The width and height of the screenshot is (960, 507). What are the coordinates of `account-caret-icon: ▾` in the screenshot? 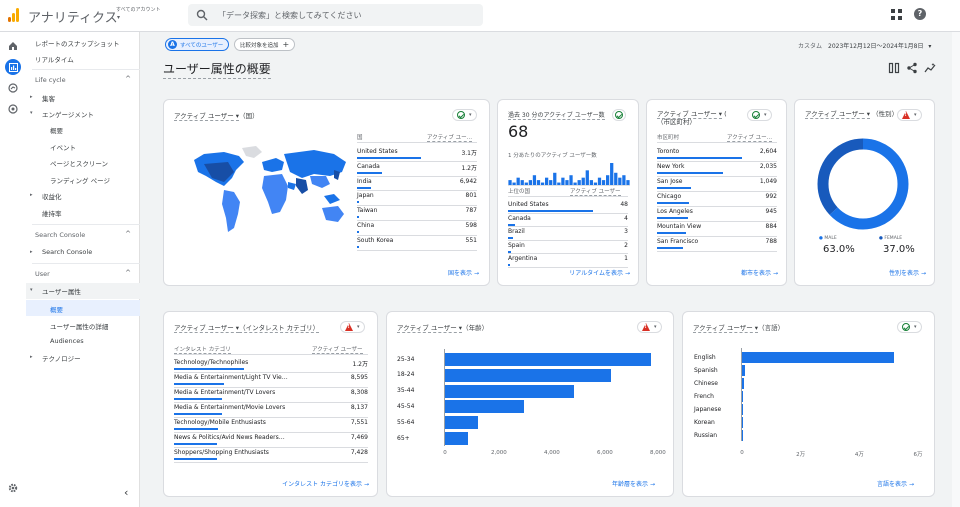 It's located at (119, 17).